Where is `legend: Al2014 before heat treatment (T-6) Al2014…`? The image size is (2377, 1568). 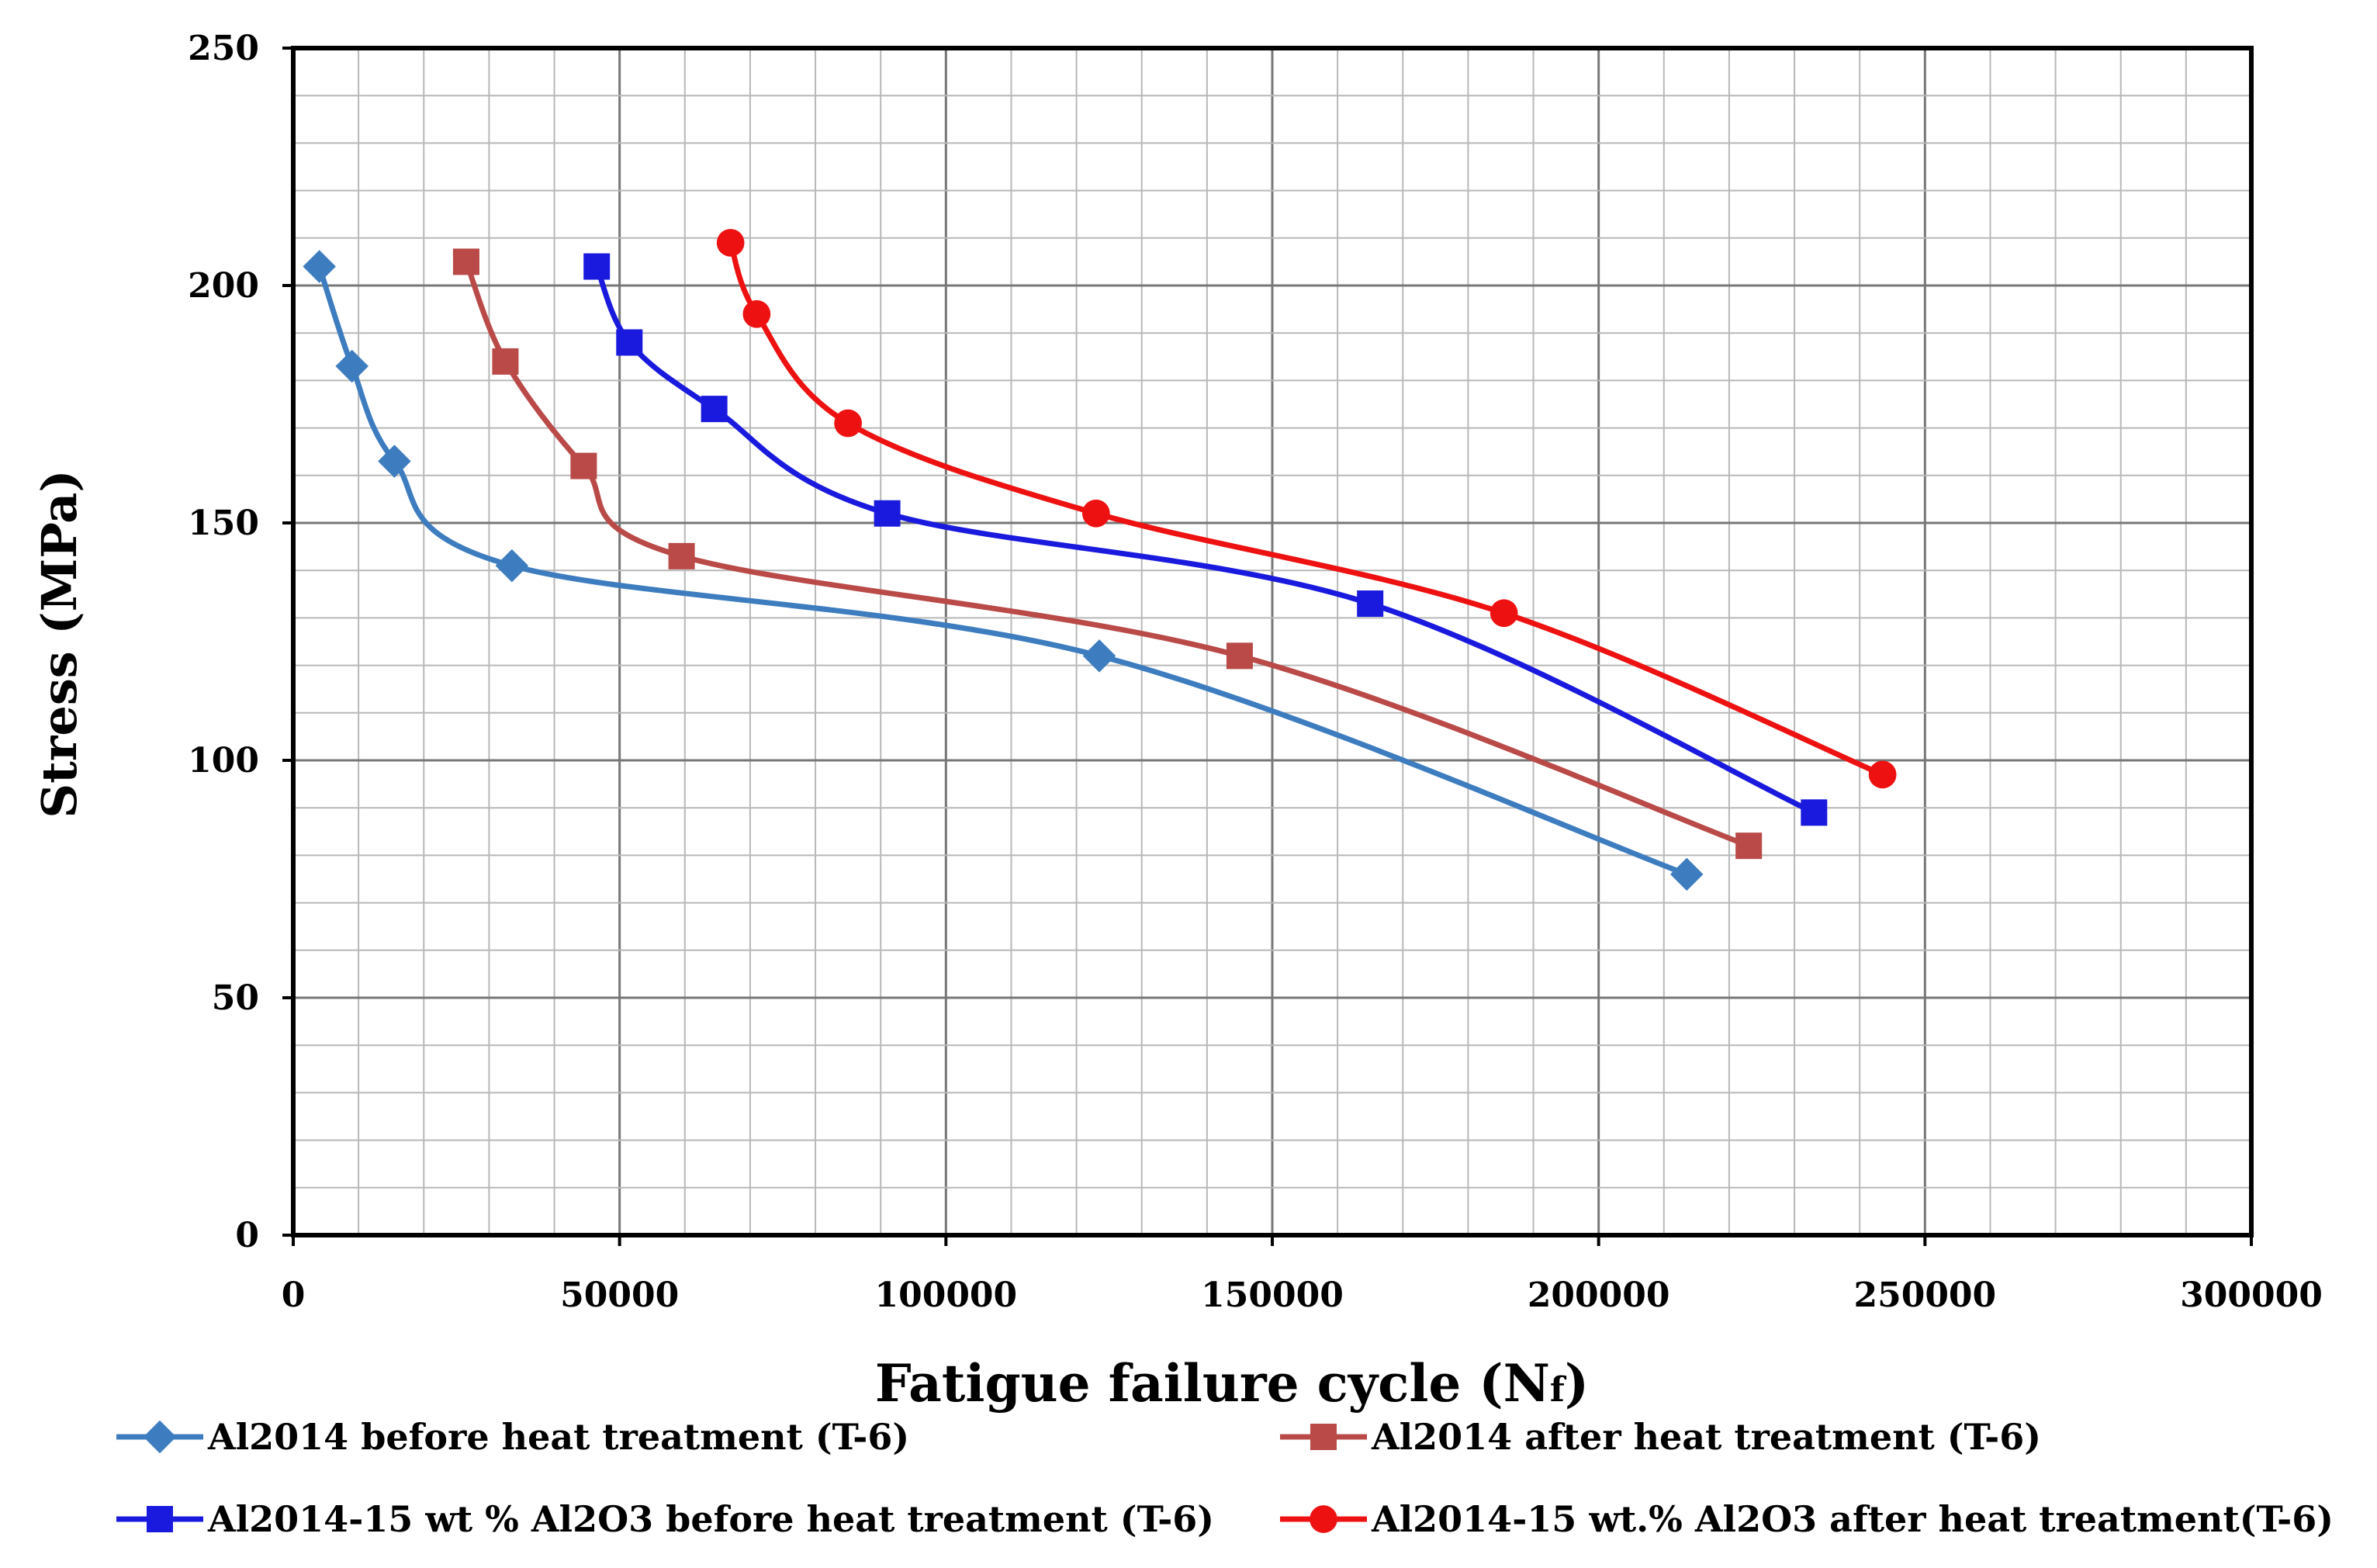
legend: Al2014 before heat treatment (T-6) Al2014… is located at coordinates (1225, 1478).